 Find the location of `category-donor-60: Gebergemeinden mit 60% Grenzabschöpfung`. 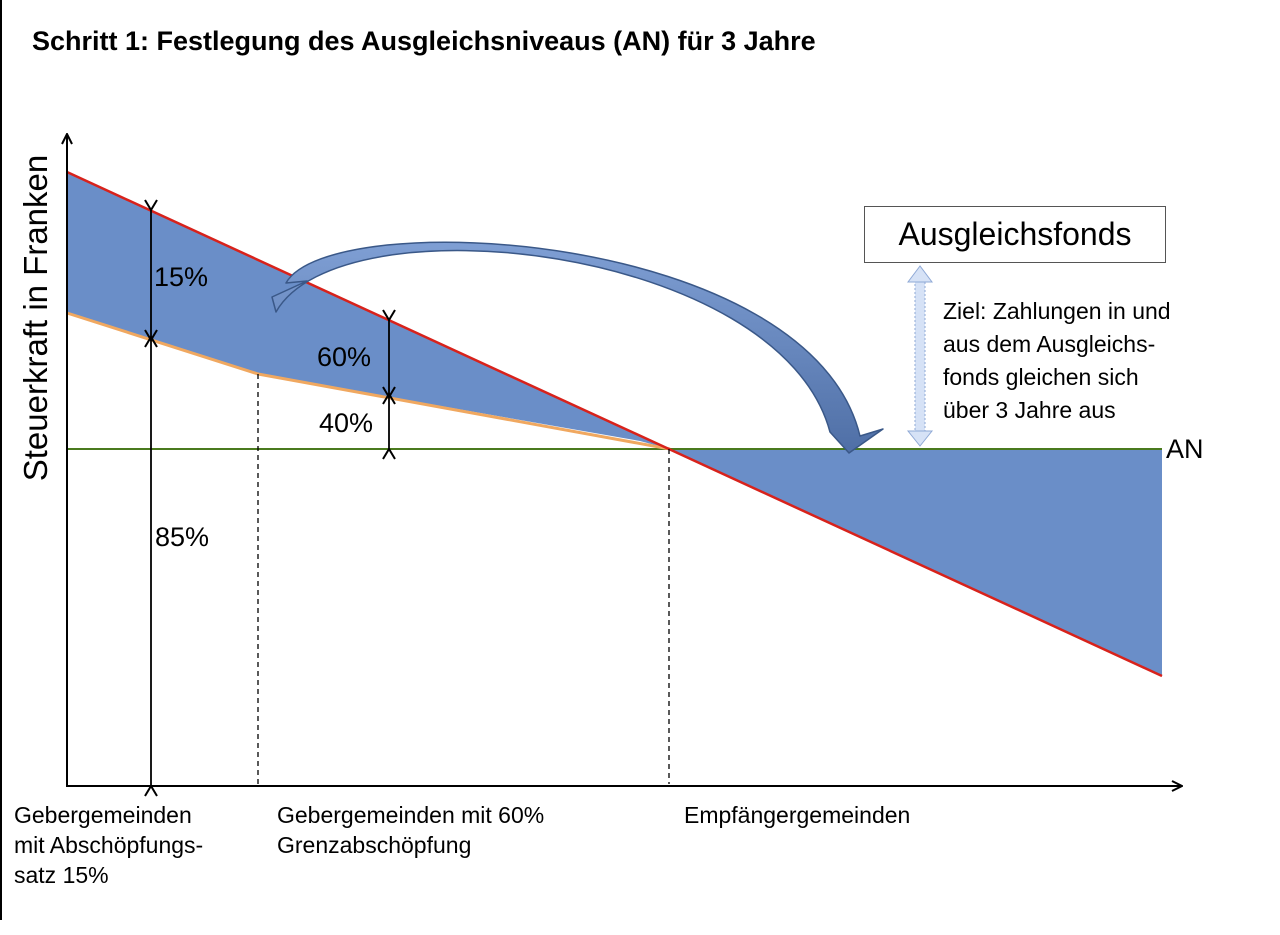

category-donor-60: Gebergemeinden mit 60% Grenzabschöpfung is located at coordinates (411, 830).